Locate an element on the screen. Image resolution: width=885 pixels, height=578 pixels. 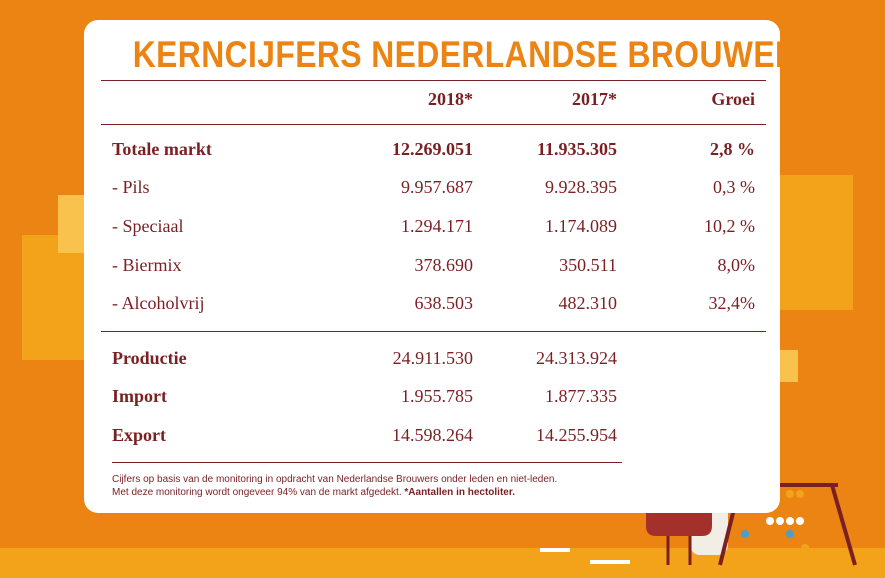
row-value: 378.690 is located at coordinates (444, 265).